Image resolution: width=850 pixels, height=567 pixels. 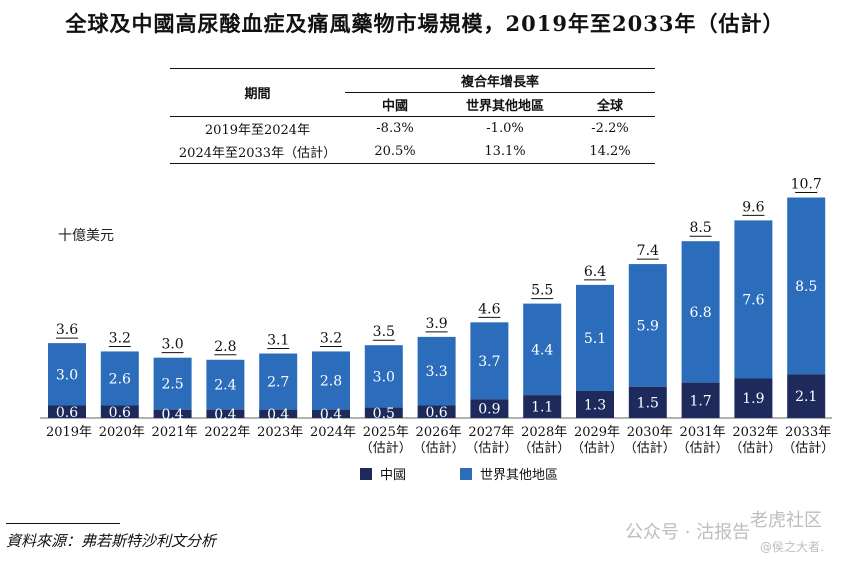 What do you see at coordinates (500, 80) in the screenshot?
I see `cagr-group-header: 複合年增長率` at bounding box center [500, 80].